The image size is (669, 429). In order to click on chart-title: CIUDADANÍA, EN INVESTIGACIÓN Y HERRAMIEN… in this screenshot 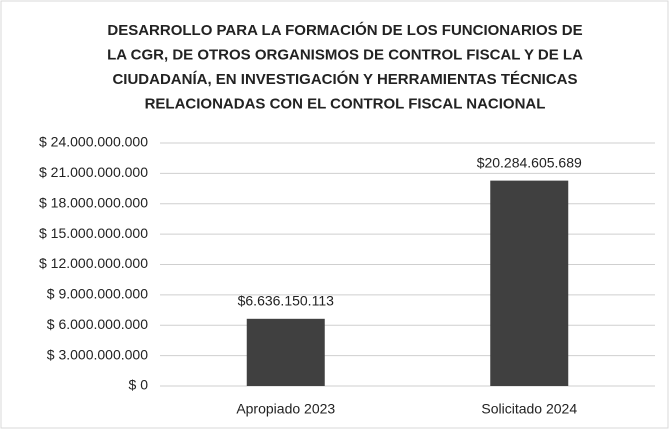, I will do `click(344, 79)`.